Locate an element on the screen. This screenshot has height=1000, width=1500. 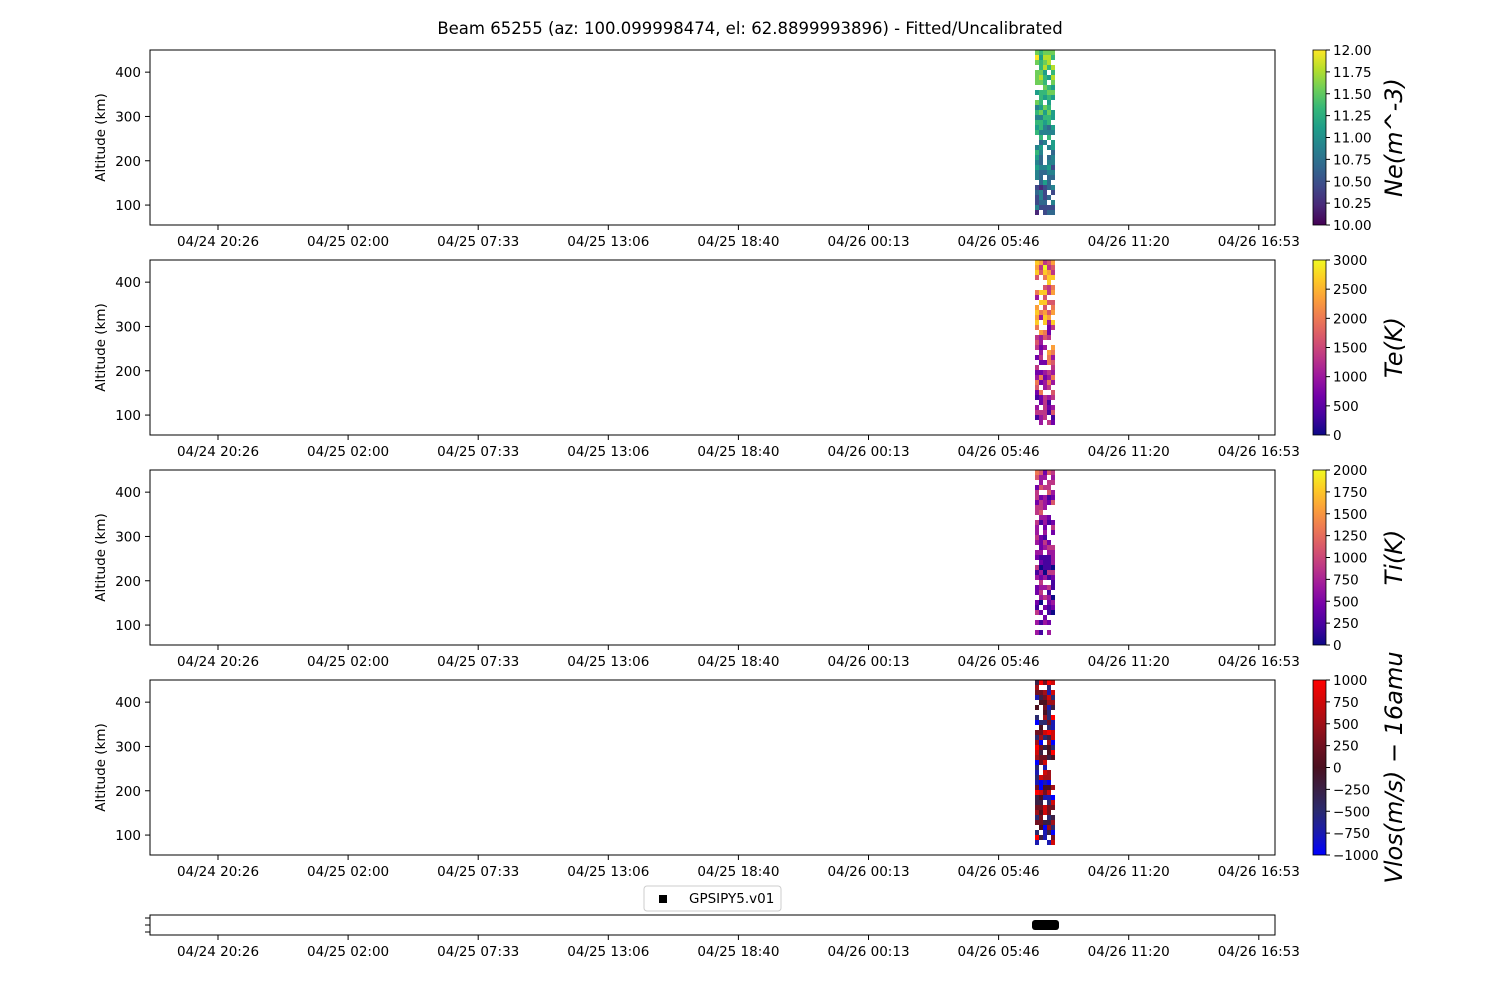
panel-3-ytick-label: 100 is located at coordinates (128, 626).